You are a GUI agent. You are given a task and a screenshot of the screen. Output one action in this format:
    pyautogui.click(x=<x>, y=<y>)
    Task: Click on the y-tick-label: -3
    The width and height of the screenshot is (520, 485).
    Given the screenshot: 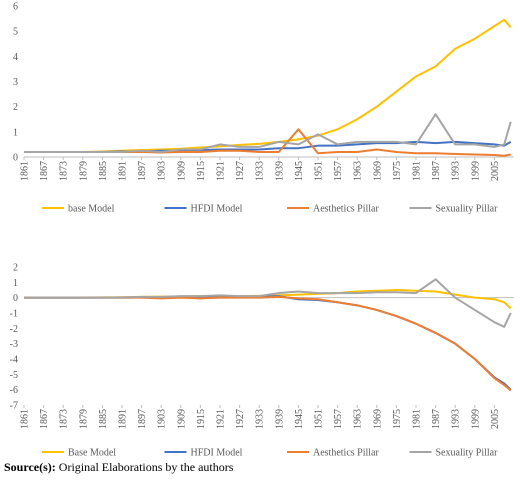 What is the action you would take?
    pyautogui.click(x=14, y=344)
    